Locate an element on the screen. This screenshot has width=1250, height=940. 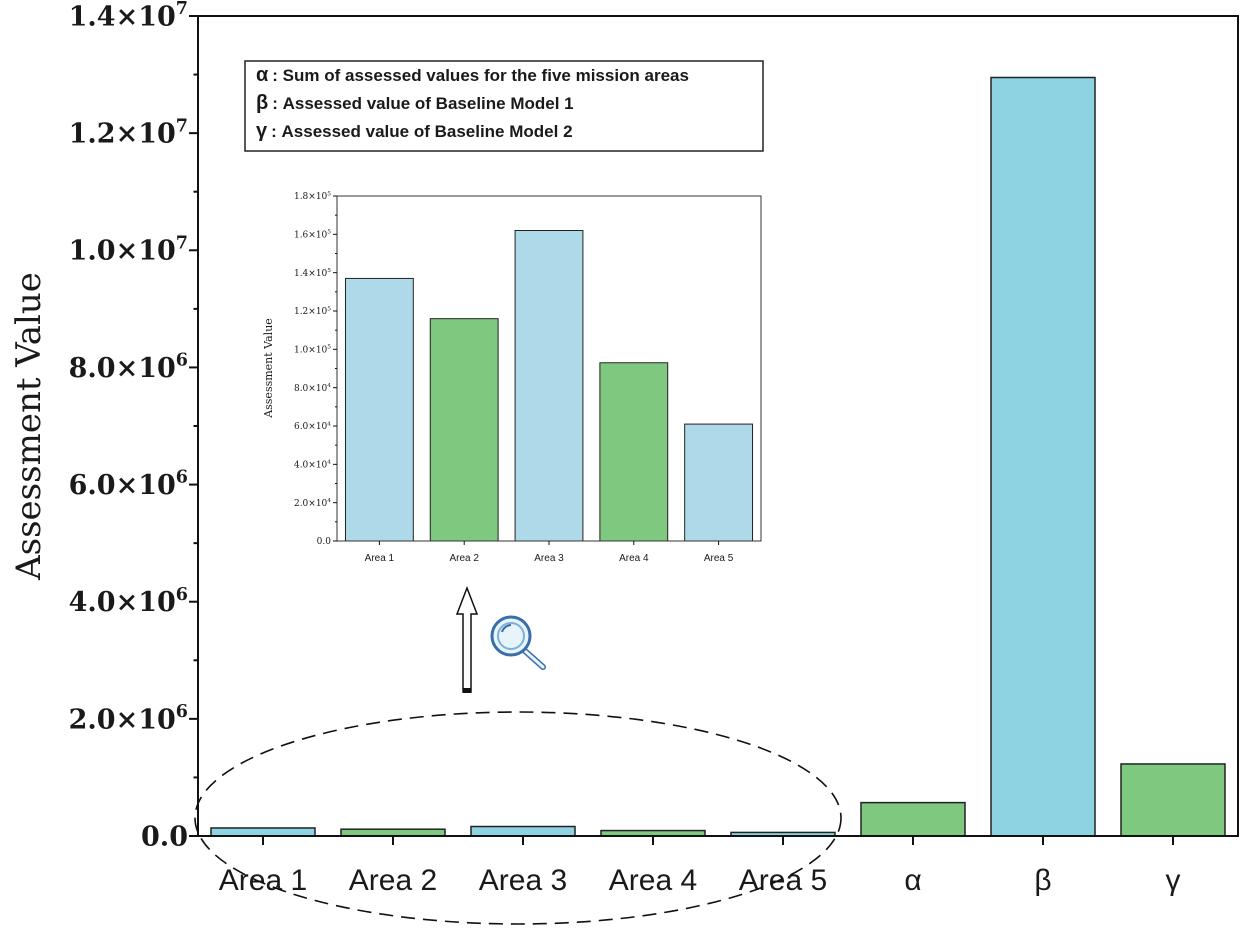
main-x-axis: Area 1 Area 2 Area 3 Area 4 Area 5 α β γ is located at coordinates (700, 866).